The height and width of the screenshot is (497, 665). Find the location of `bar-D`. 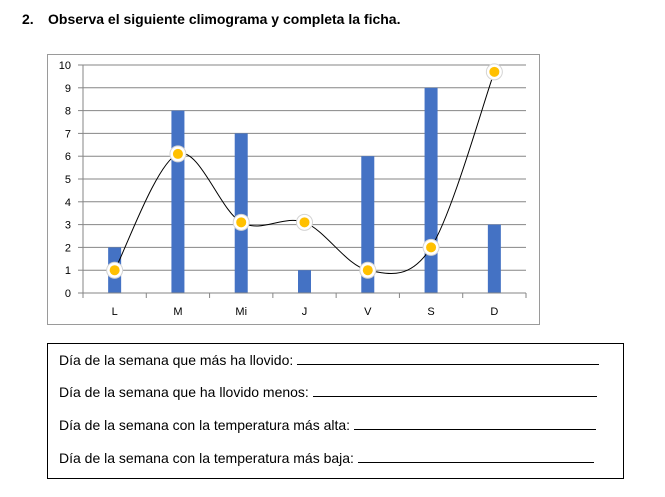

bar-D is located at coordinates (494, 258).